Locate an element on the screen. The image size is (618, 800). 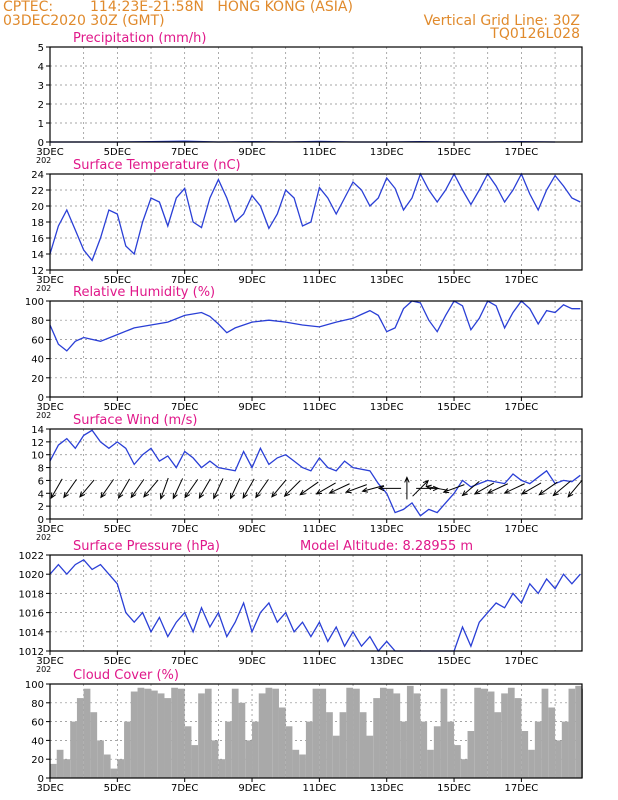
y-tick-label: 2 is located at coordinates (41, 507).